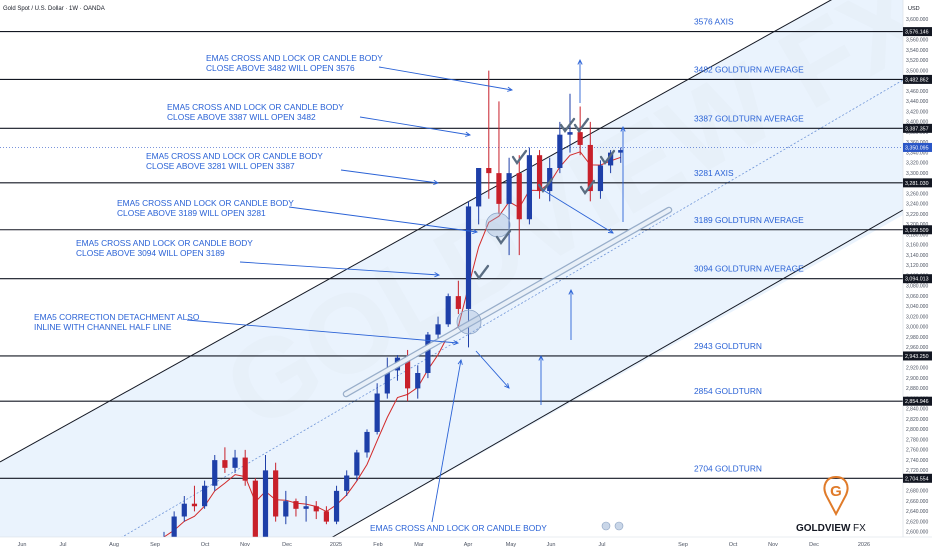  I want to click on price-tag: 3,482.862, so click(917, 79).